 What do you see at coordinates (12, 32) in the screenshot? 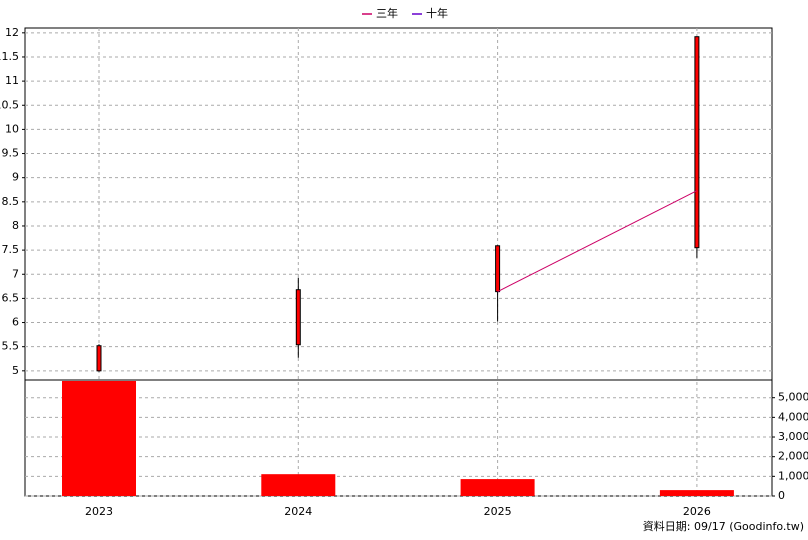
I see `y-tick-label: 12` at bounding box center [12, 32].